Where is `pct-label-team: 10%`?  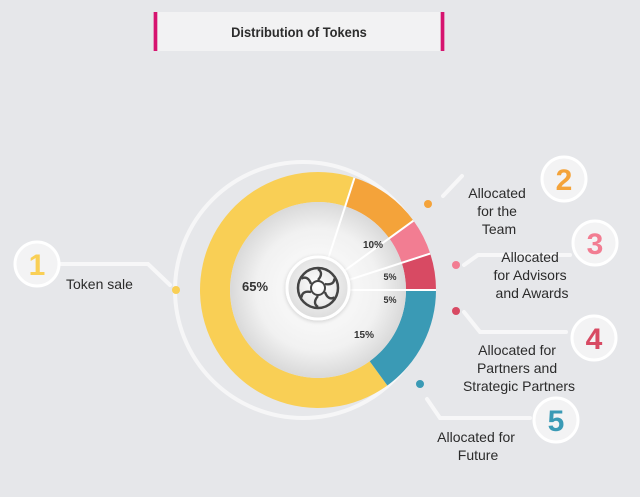
pct-label-team: 10% is located at coordinates (373, 245).